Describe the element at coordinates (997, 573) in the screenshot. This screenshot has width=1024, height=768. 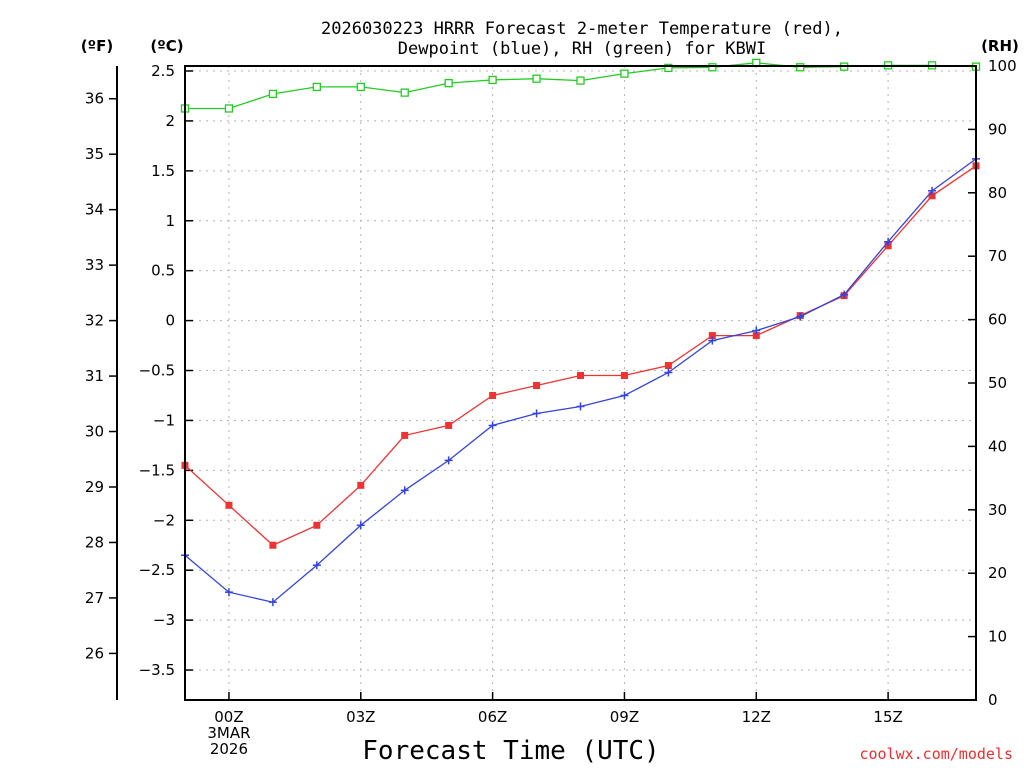
I see `rh-tick-label: 20` at that location.